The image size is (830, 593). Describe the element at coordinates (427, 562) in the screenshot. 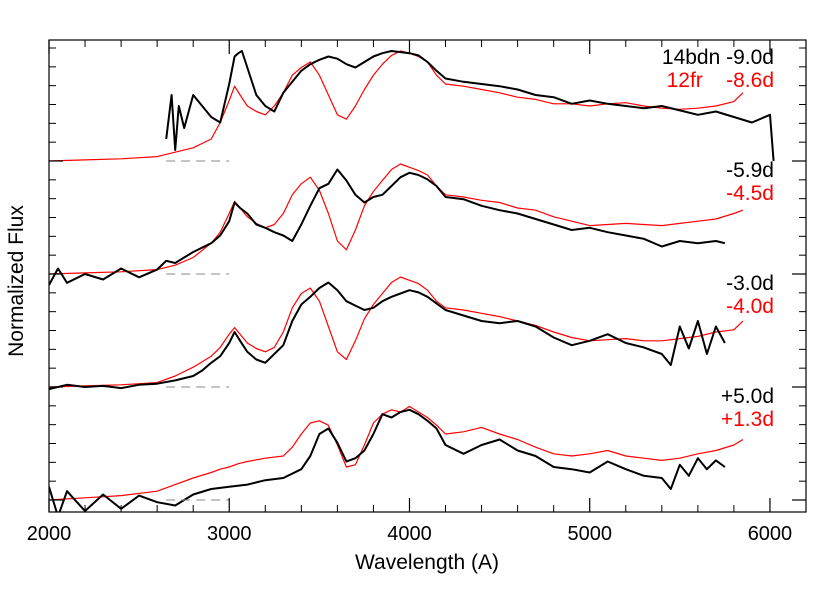

I see `x-axis-title: Wavelength (A)` at that location.